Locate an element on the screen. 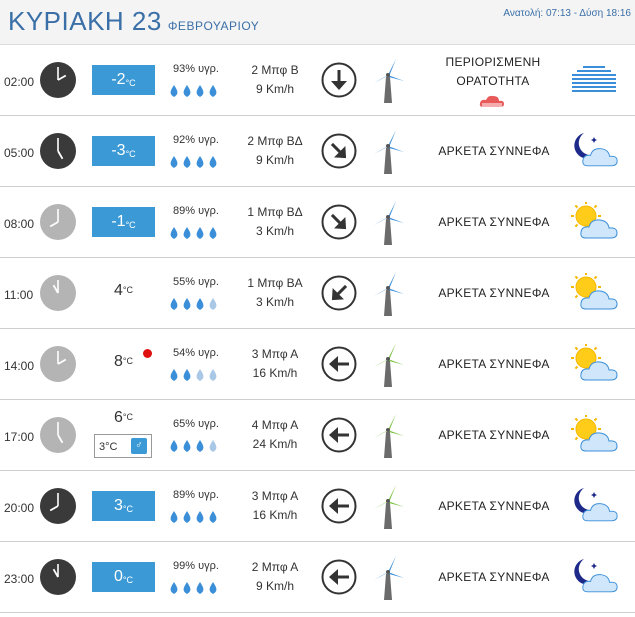  humidity: 55% υγρ. is located at coordinates (196, 282).